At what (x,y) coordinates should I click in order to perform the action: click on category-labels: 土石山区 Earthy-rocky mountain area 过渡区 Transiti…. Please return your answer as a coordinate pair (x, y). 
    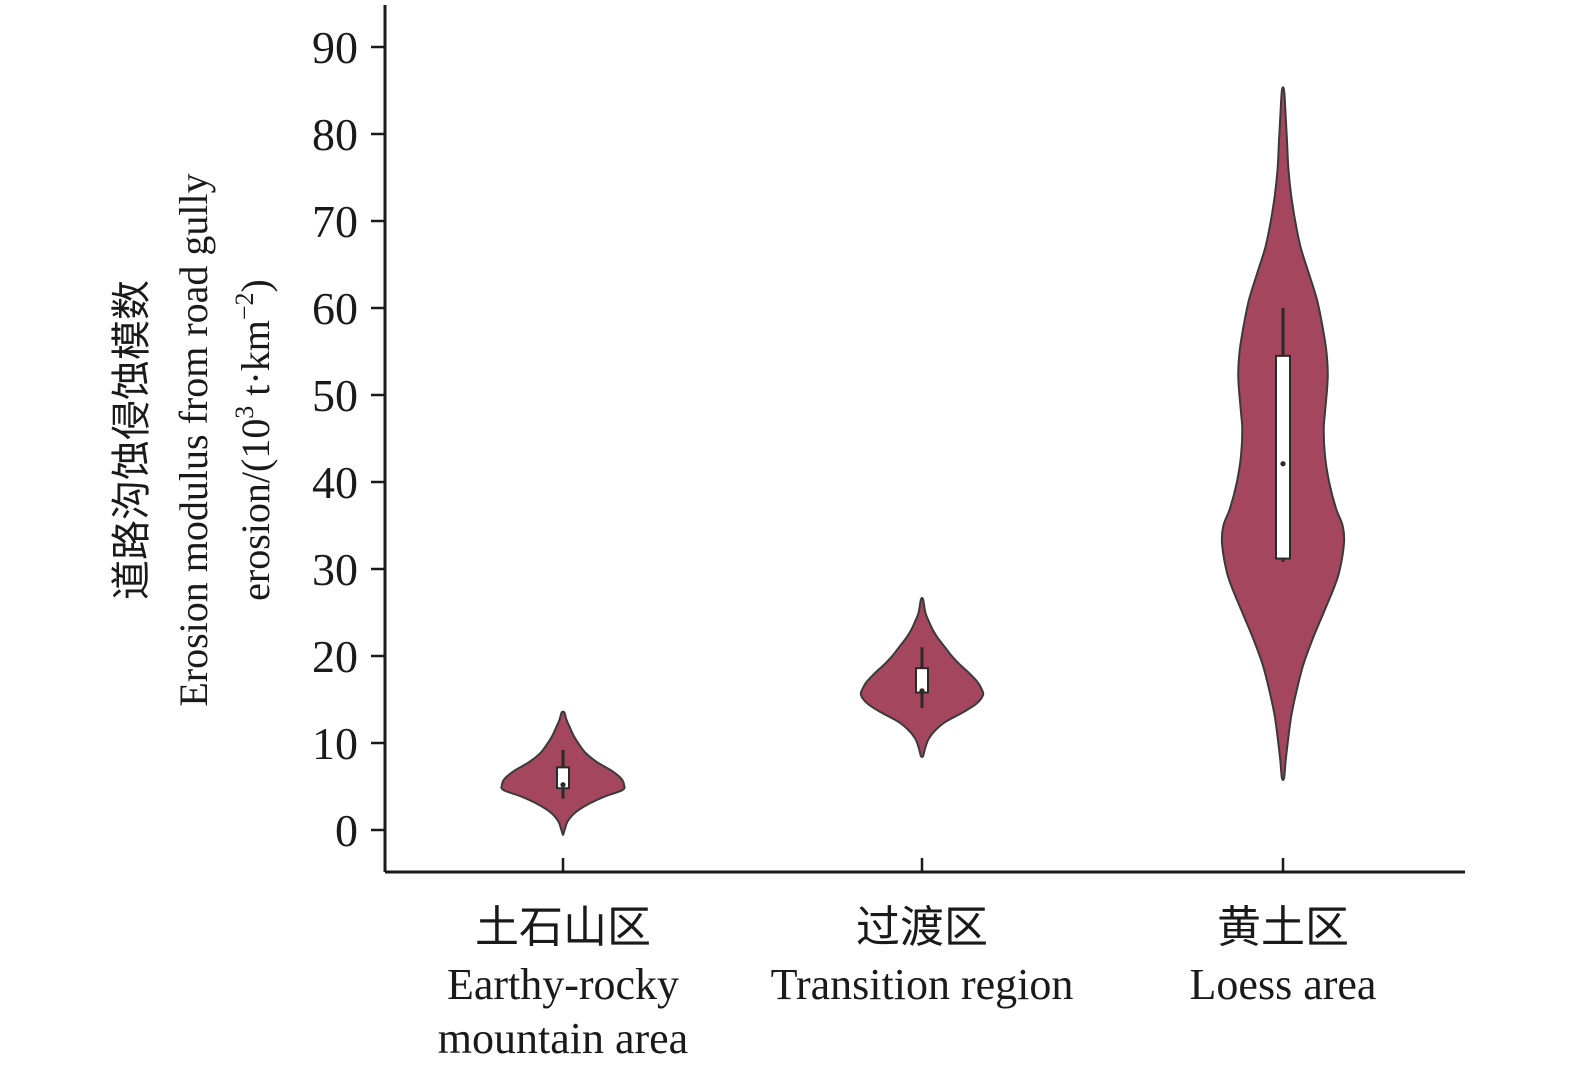
    Looking at the image, I should click on (907, 983).